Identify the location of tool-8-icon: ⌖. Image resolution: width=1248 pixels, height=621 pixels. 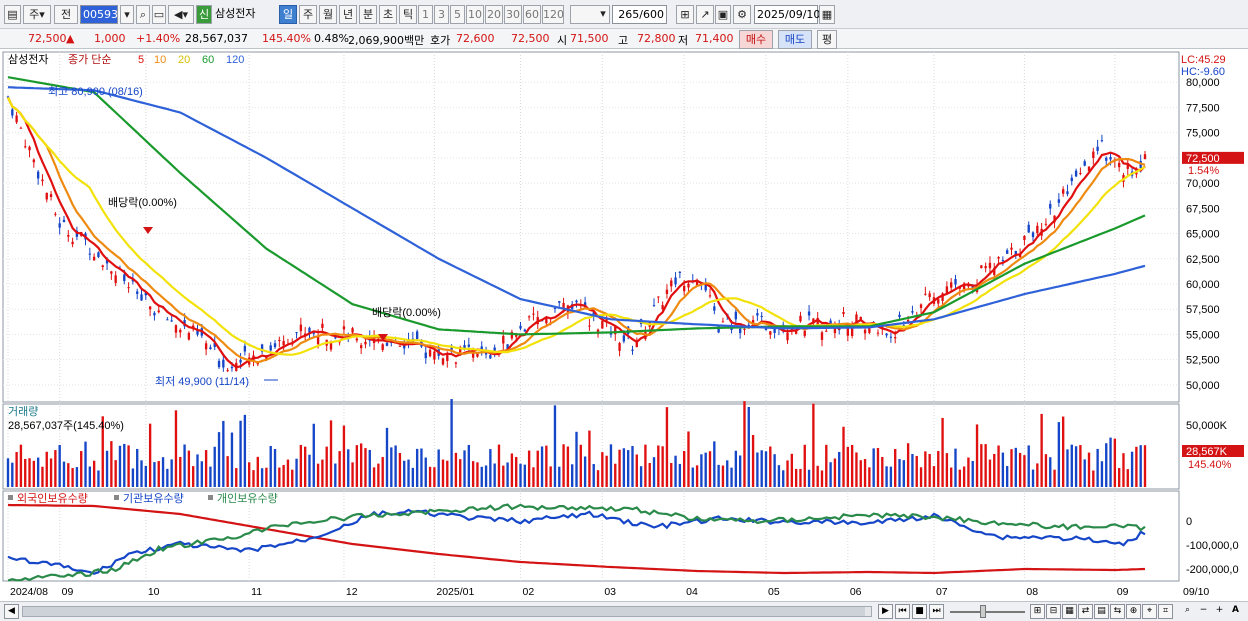
(1149, 611).